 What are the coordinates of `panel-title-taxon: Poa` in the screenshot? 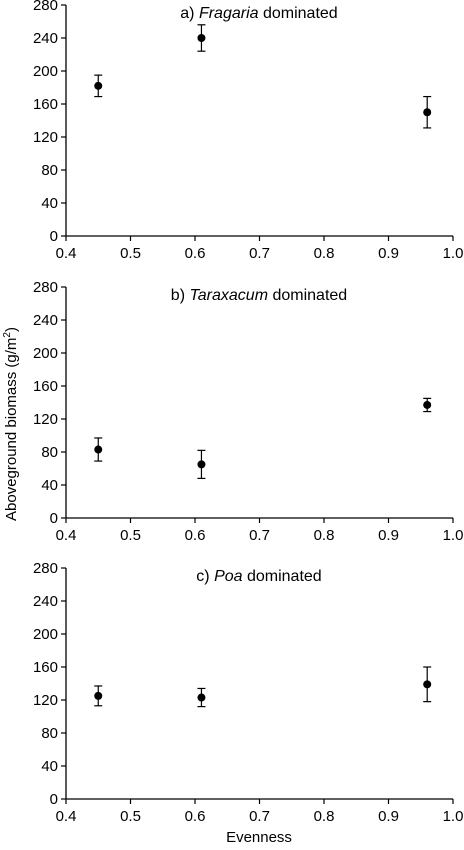 It's located at (228, 576).